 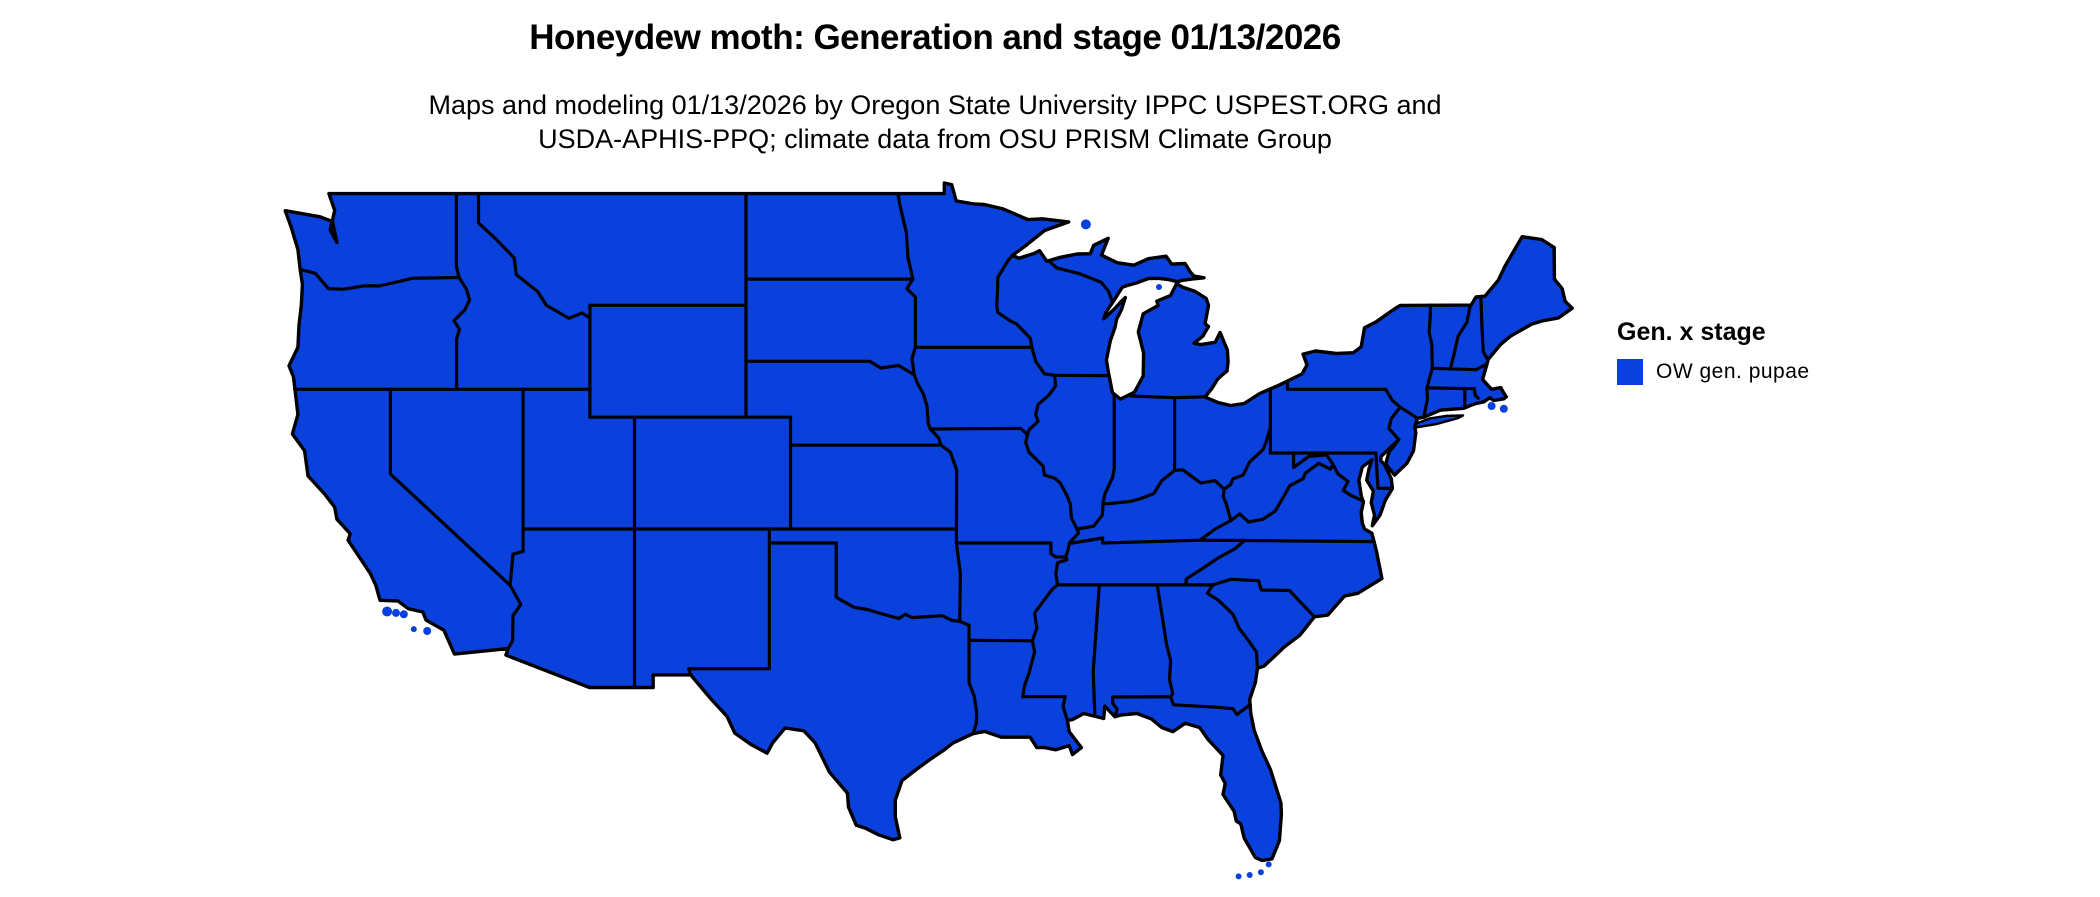 I want to click on nantucket, so click(x=1504, y=409).